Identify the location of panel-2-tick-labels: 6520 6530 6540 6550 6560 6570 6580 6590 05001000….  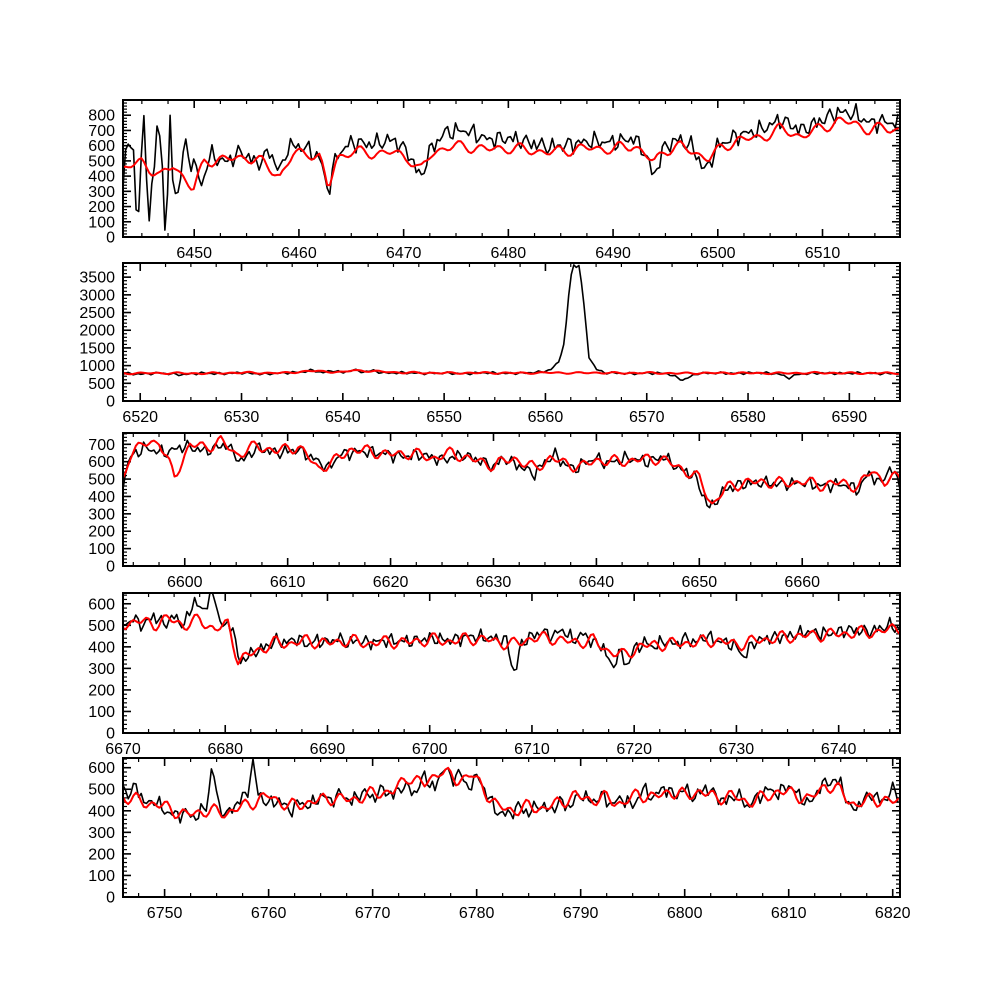
(473, 348).